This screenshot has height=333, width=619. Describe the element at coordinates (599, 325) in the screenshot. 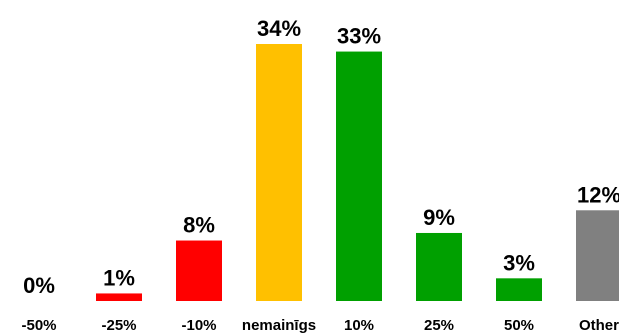

I see `category-label-7: Other` at that location.